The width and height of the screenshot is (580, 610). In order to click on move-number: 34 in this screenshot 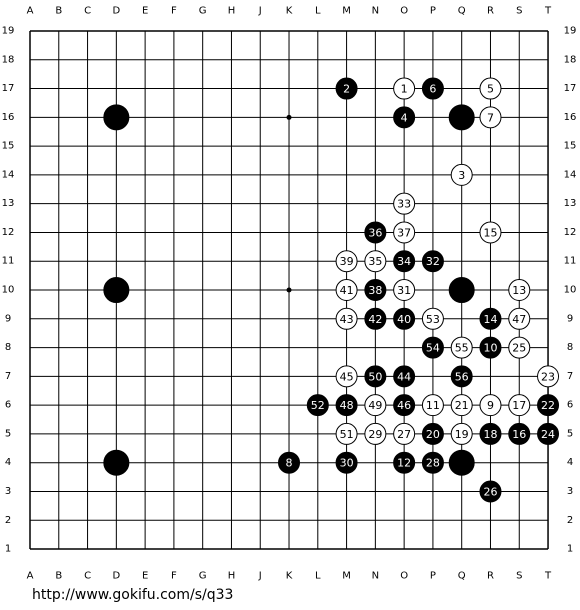, I will do `click(404, 261)`.